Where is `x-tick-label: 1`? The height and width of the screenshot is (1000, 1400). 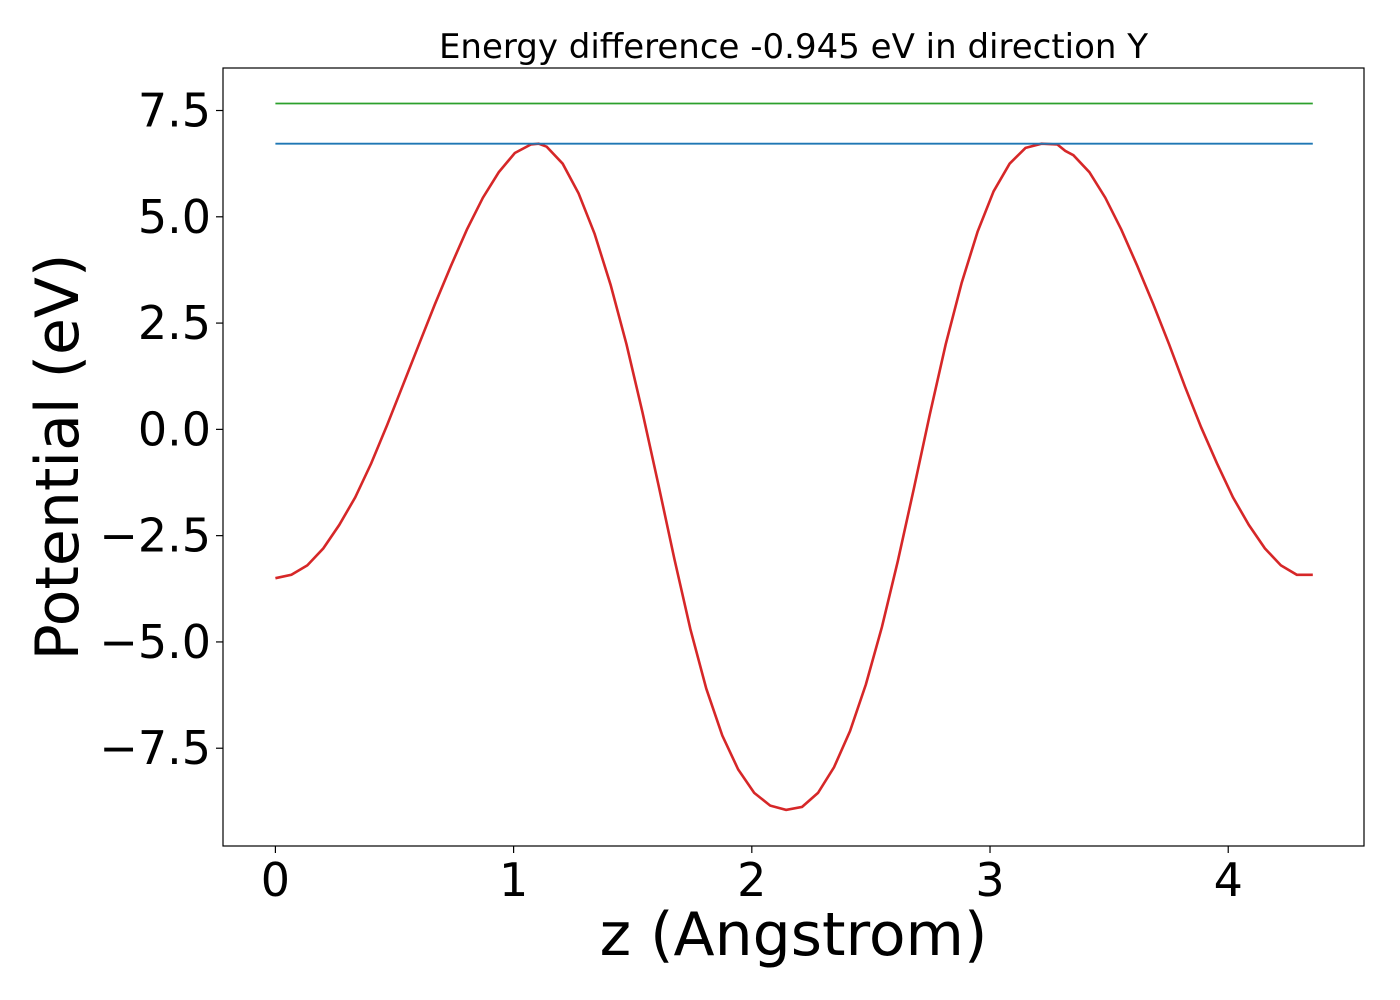 x-tick-label: 1 is located at coordinates (513, 880).